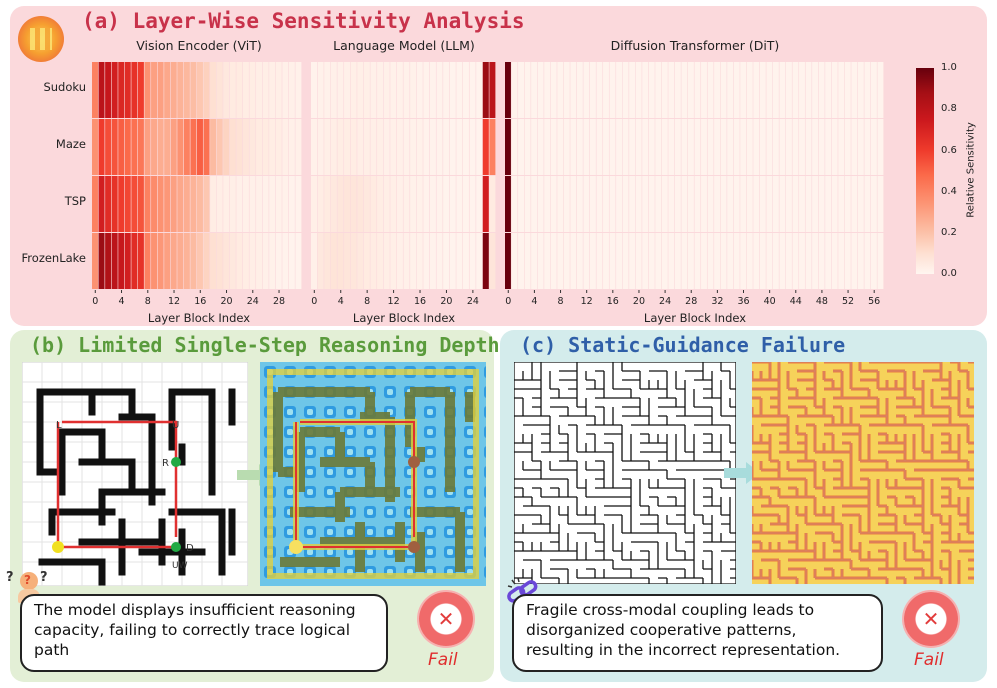 The image size is (997, 688). I want to click on x-tick-label: 16, so click(420, 301).